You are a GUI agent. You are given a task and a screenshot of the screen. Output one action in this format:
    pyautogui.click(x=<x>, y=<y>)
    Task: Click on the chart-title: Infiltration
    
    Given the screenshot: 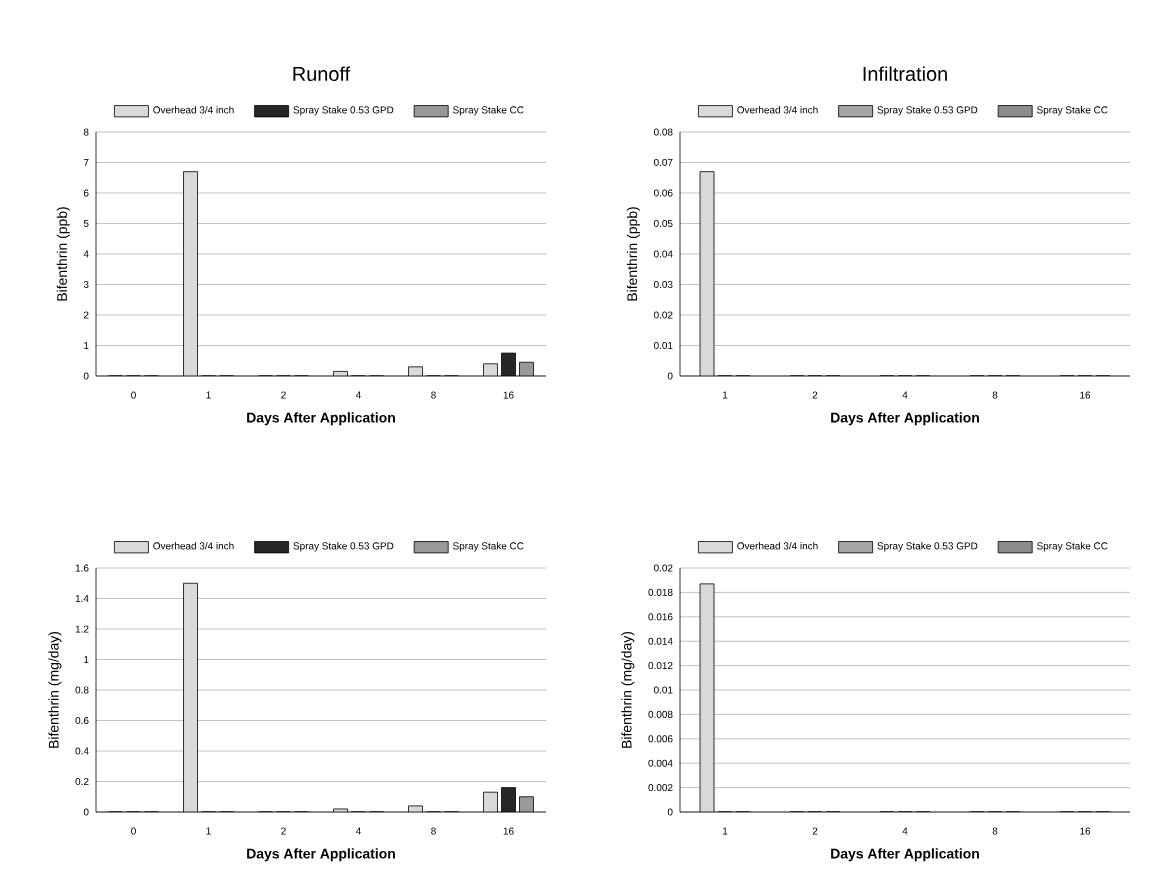 What is the action you would take?
    pyautogui.click(x=905, y=74)
    